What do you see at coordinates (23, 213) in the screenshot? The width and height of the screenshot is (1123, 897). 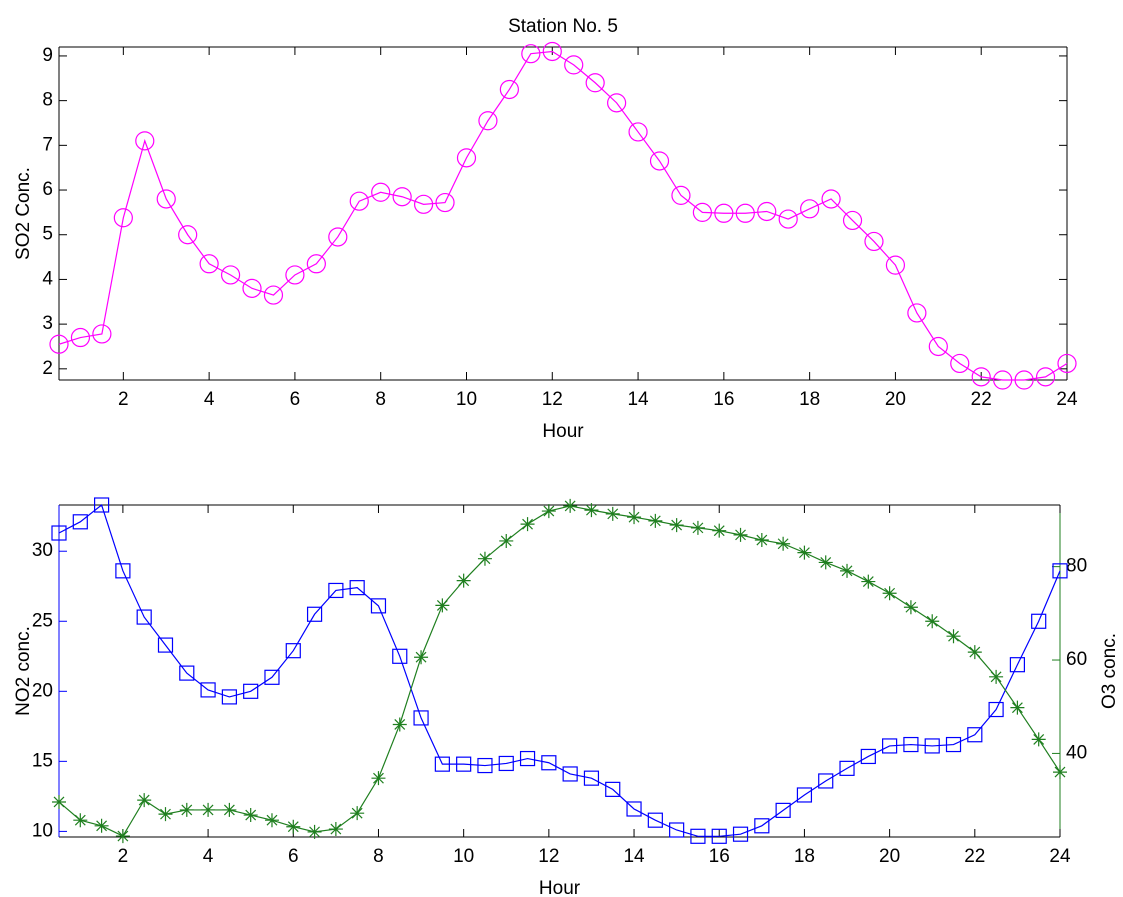 I see `y-axis-label: SO2 Conc.` at bounding box center [23, 213].